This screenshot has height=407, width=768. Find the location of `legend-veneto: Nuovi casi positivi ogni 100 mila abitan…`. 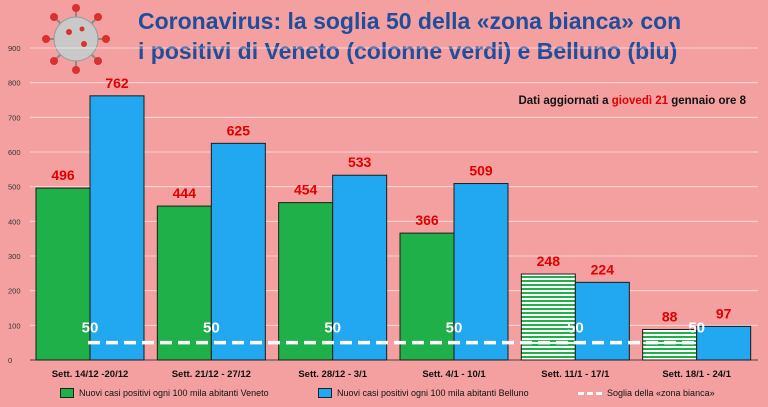

legend-veneto: Nuovi casi positivi ogni 100 mila abitan… is located at coordinates (164, 393).